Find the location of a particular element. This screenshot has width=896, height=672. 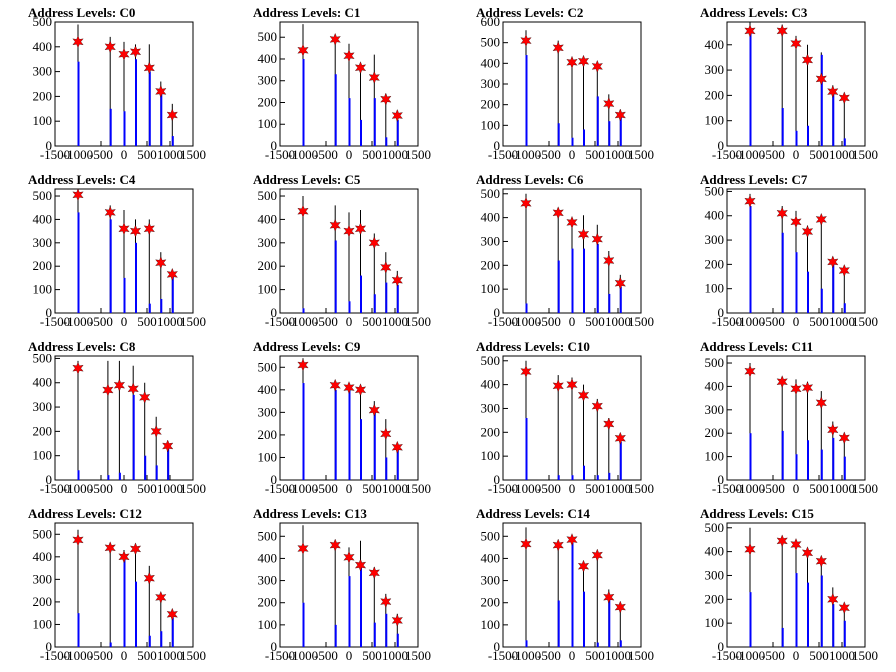

chart-title: Address Levels: C8 is located at coordinates (82, 346).